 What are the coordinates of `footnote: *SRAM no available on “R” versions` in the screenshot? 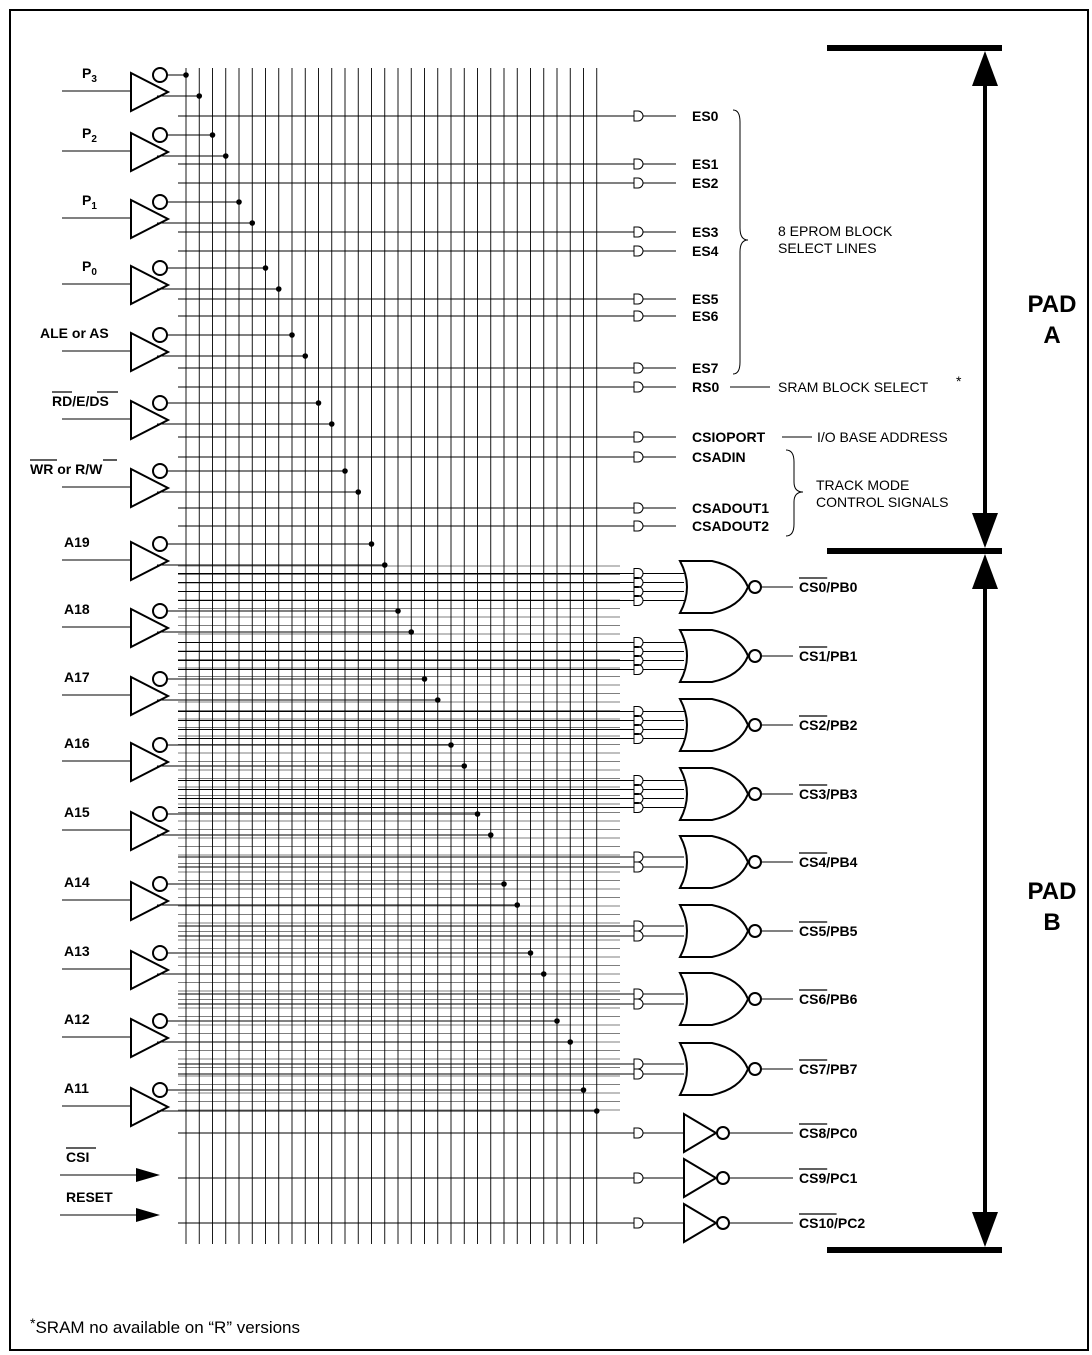 It's located at (165, 1326).